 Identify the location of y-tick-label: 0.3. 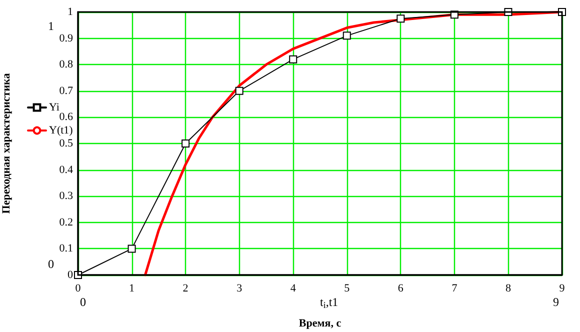
(66, 196).